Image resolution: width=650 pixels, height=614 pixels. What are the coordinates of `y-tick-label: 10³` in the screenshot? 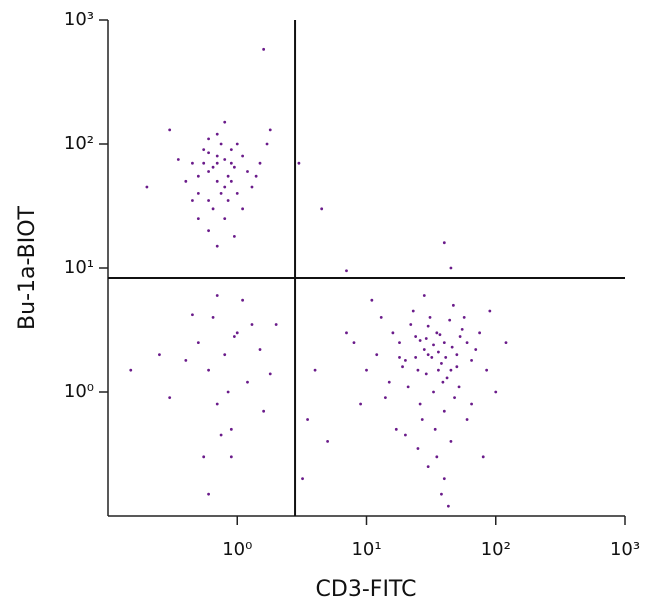 It's located at (79, 19).